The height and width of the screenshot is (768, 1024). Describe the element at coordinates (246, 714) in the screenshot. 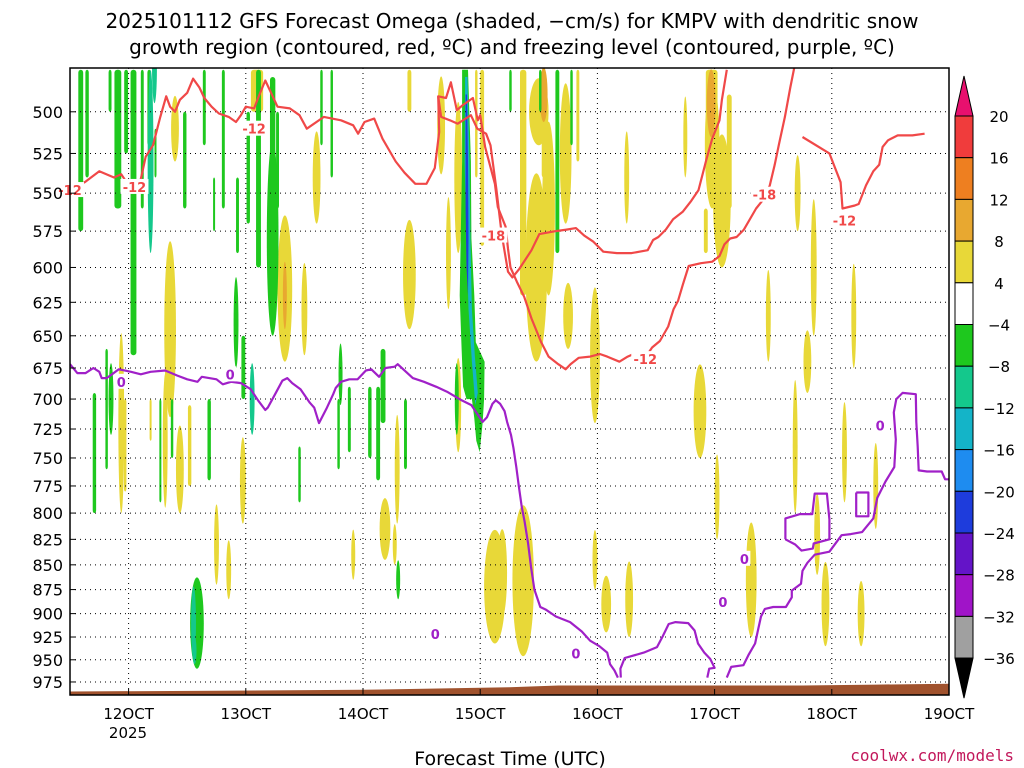

I see `time-tick-label: 13OCT` at that location.